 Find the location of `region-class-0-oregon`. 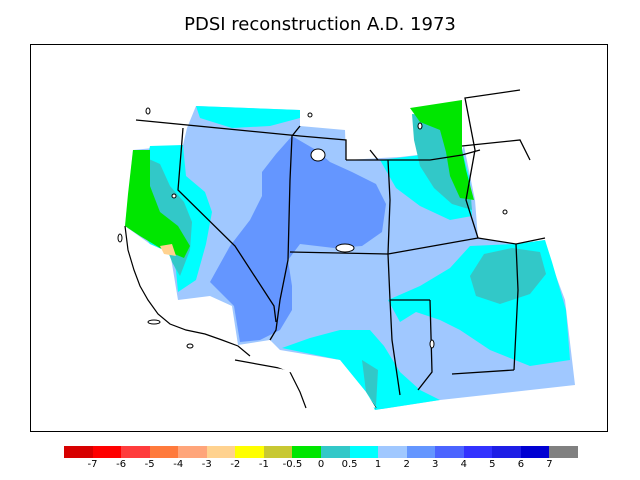

region-class-0-oregon is located at coordinates (157, 204).